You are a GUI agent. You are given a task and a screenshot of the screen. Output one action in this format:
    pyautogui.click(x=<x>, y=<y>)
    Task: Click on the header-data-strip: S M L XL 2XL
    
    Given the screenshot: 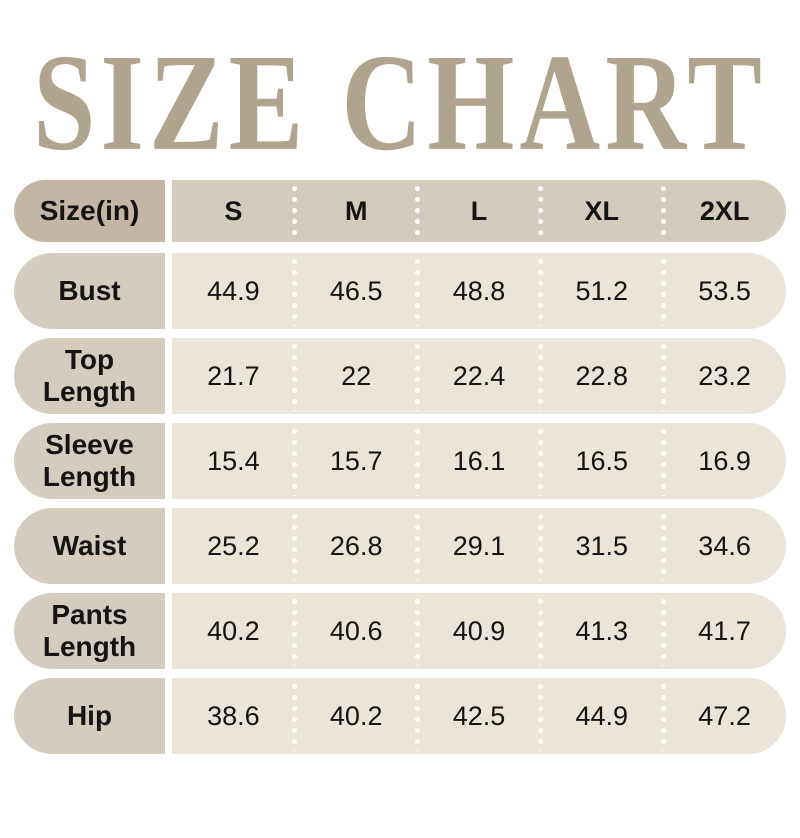 What is the action you would take?
    pyautogui.click(x=479, y=211)
    